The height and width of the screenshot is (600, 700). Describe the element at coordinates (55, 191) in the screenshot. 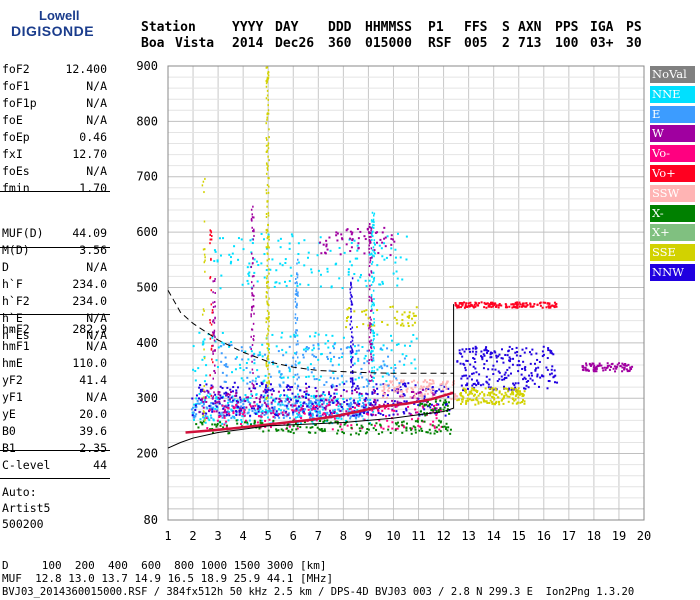

I see `param-separator` at that location.